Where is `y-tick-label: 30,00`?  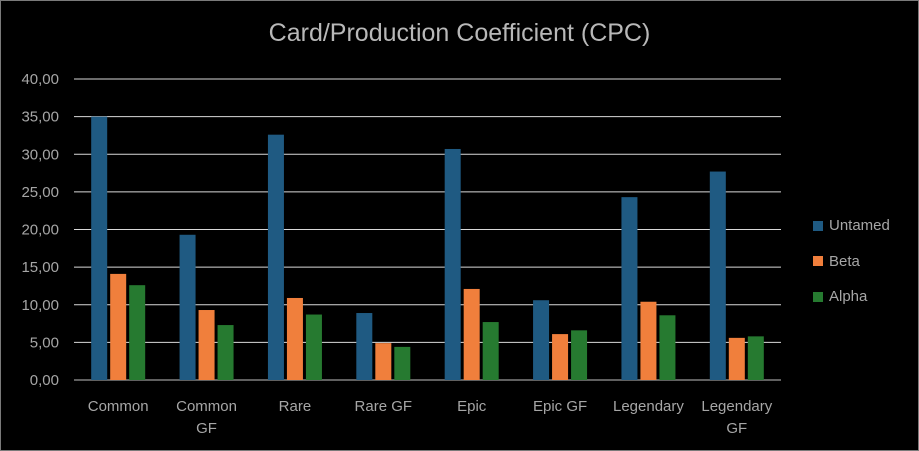
y-tick-label: 30,00 is located at coordinates (40, 154).